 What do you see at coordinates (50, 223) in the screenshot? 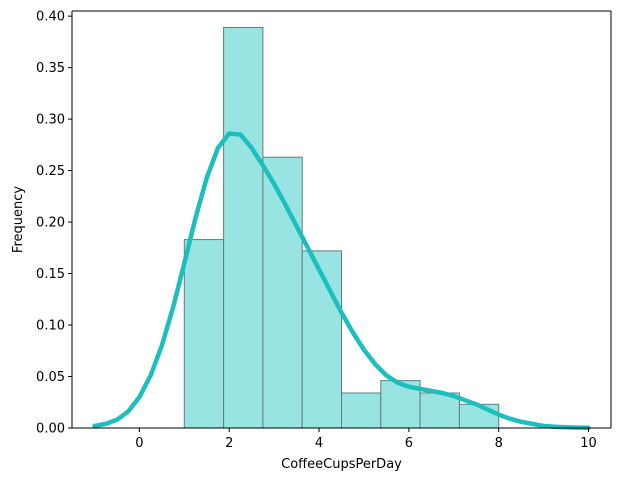
I see `y-tick-label: 0.20` at bounding box center [50, 223].